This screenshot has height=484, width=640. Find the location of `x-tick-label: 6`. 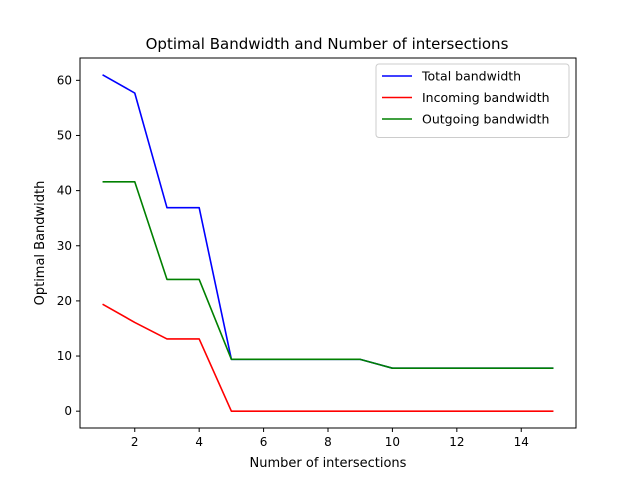

x-tick-label: 6 is located at coordinates (264, 442).